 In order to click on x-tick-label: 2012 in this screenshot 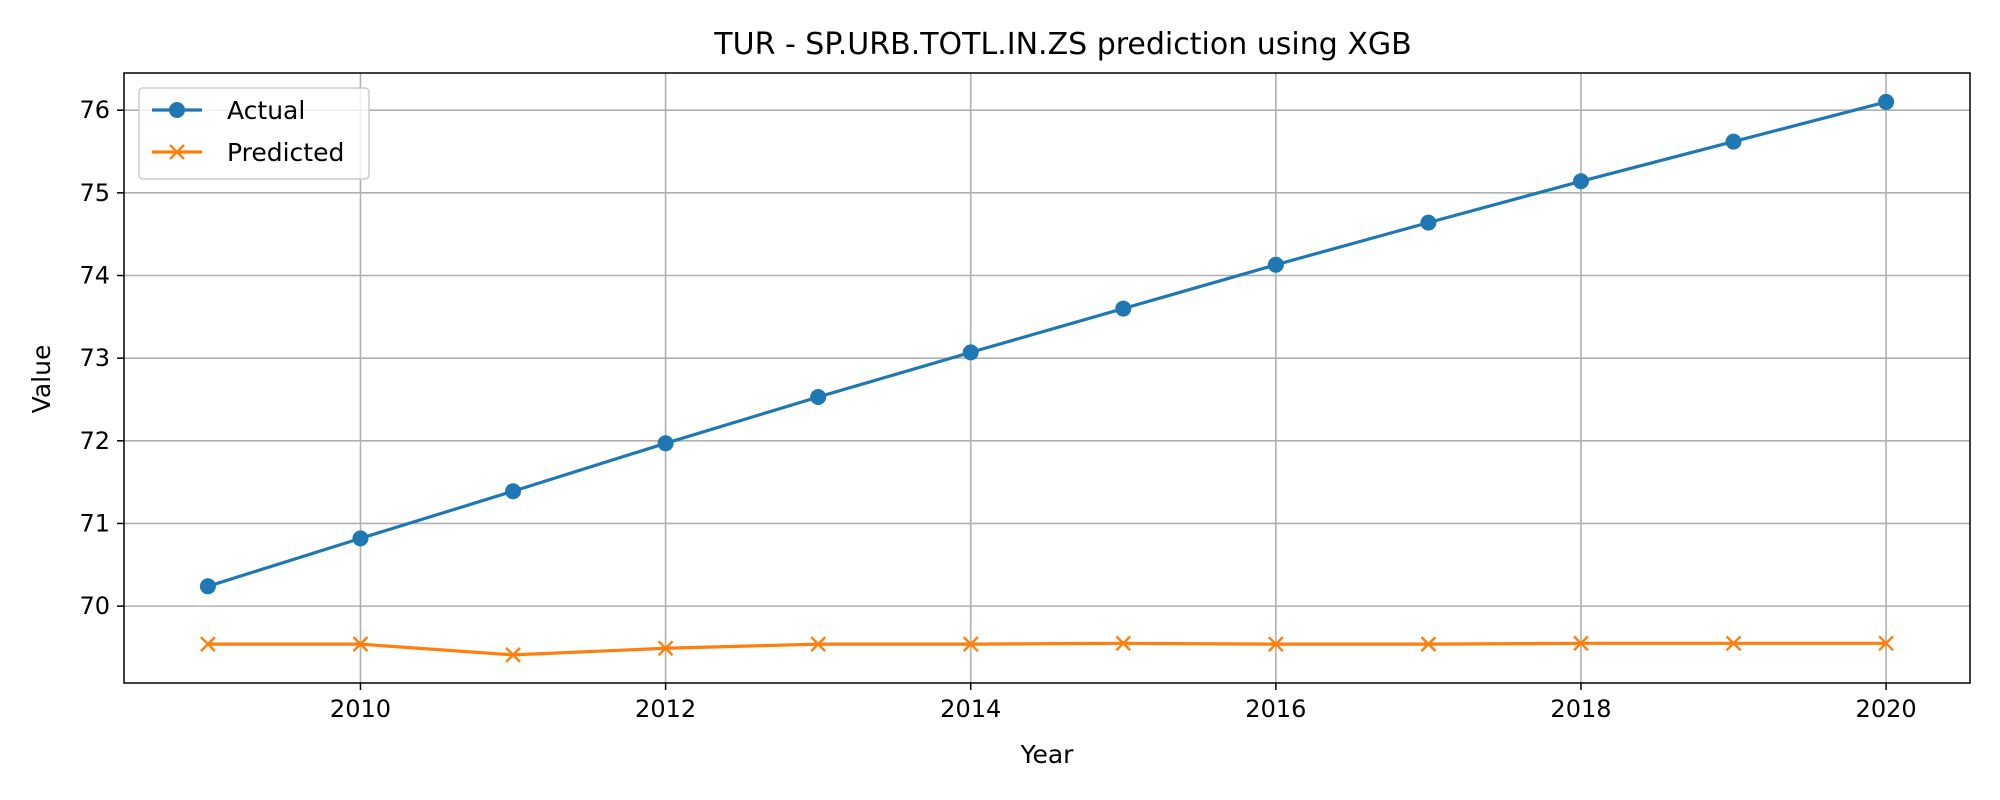, I will do `click(665, 709)`.